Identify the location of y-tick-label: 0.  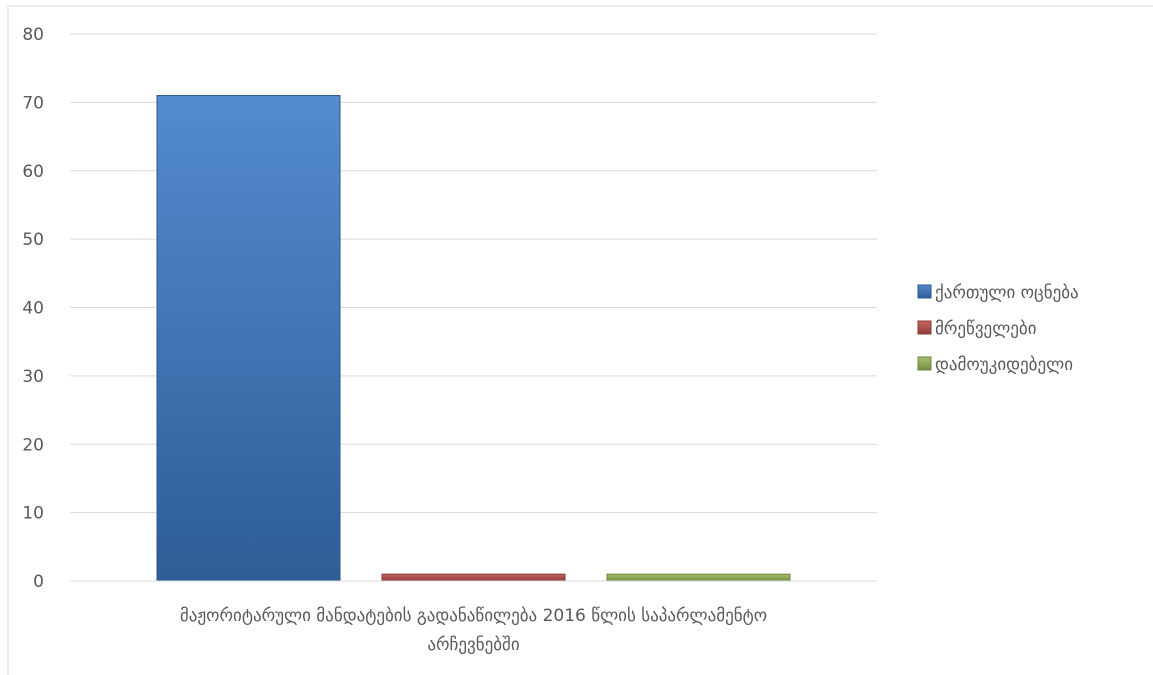
(38, 582).